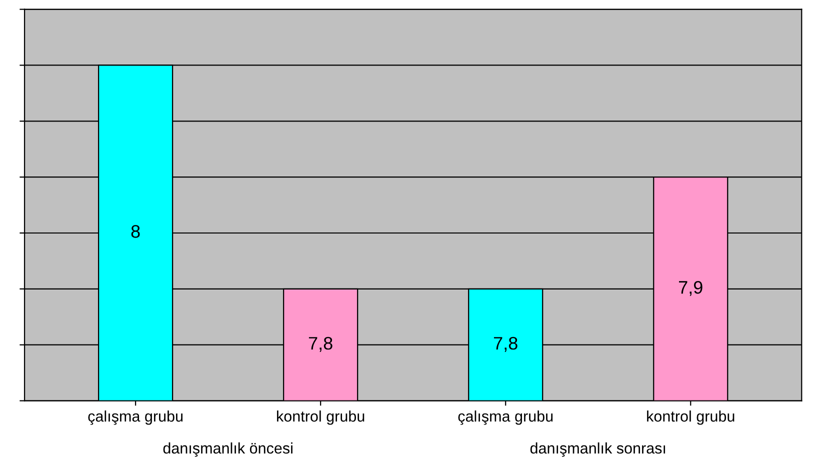  I want to click on text: danışmanlık sonrası, so click(598, 449).